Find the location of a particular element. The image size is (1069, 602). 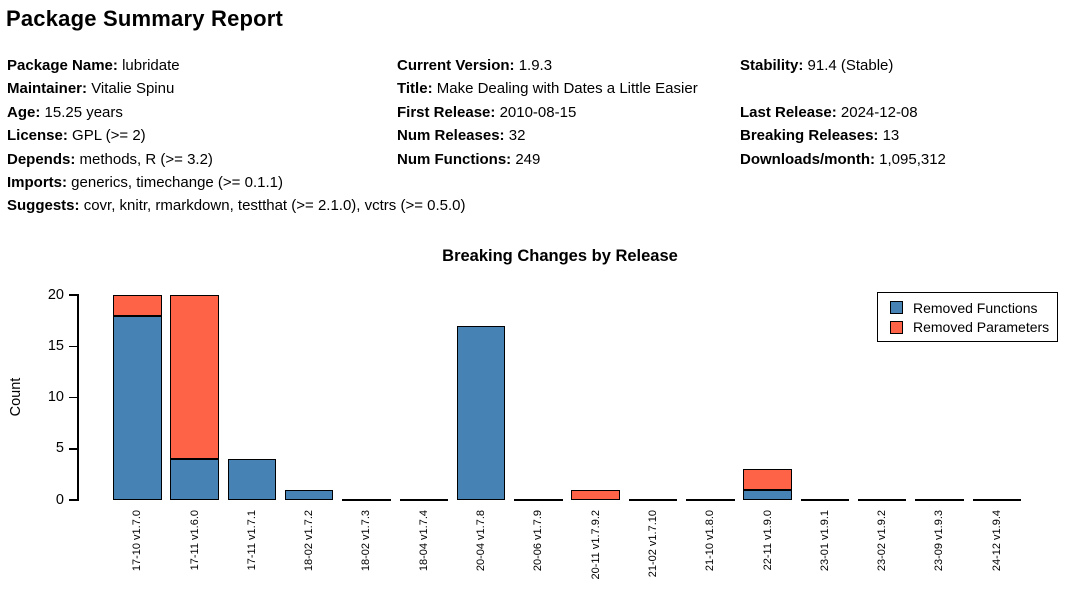

metadata-label: Depends: is located at coordinates (41, 159).